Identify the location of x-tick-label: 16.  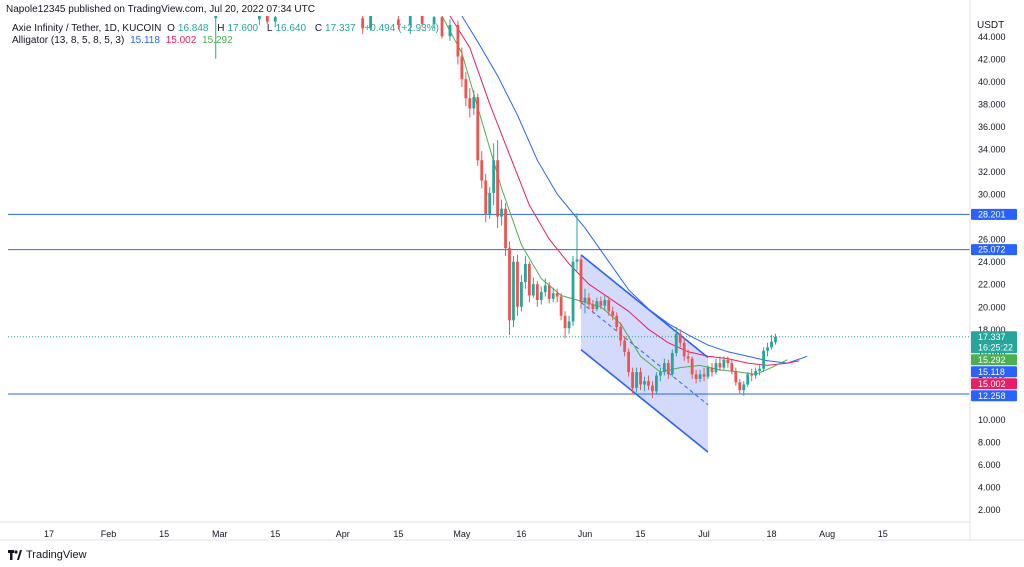
(521, 534).